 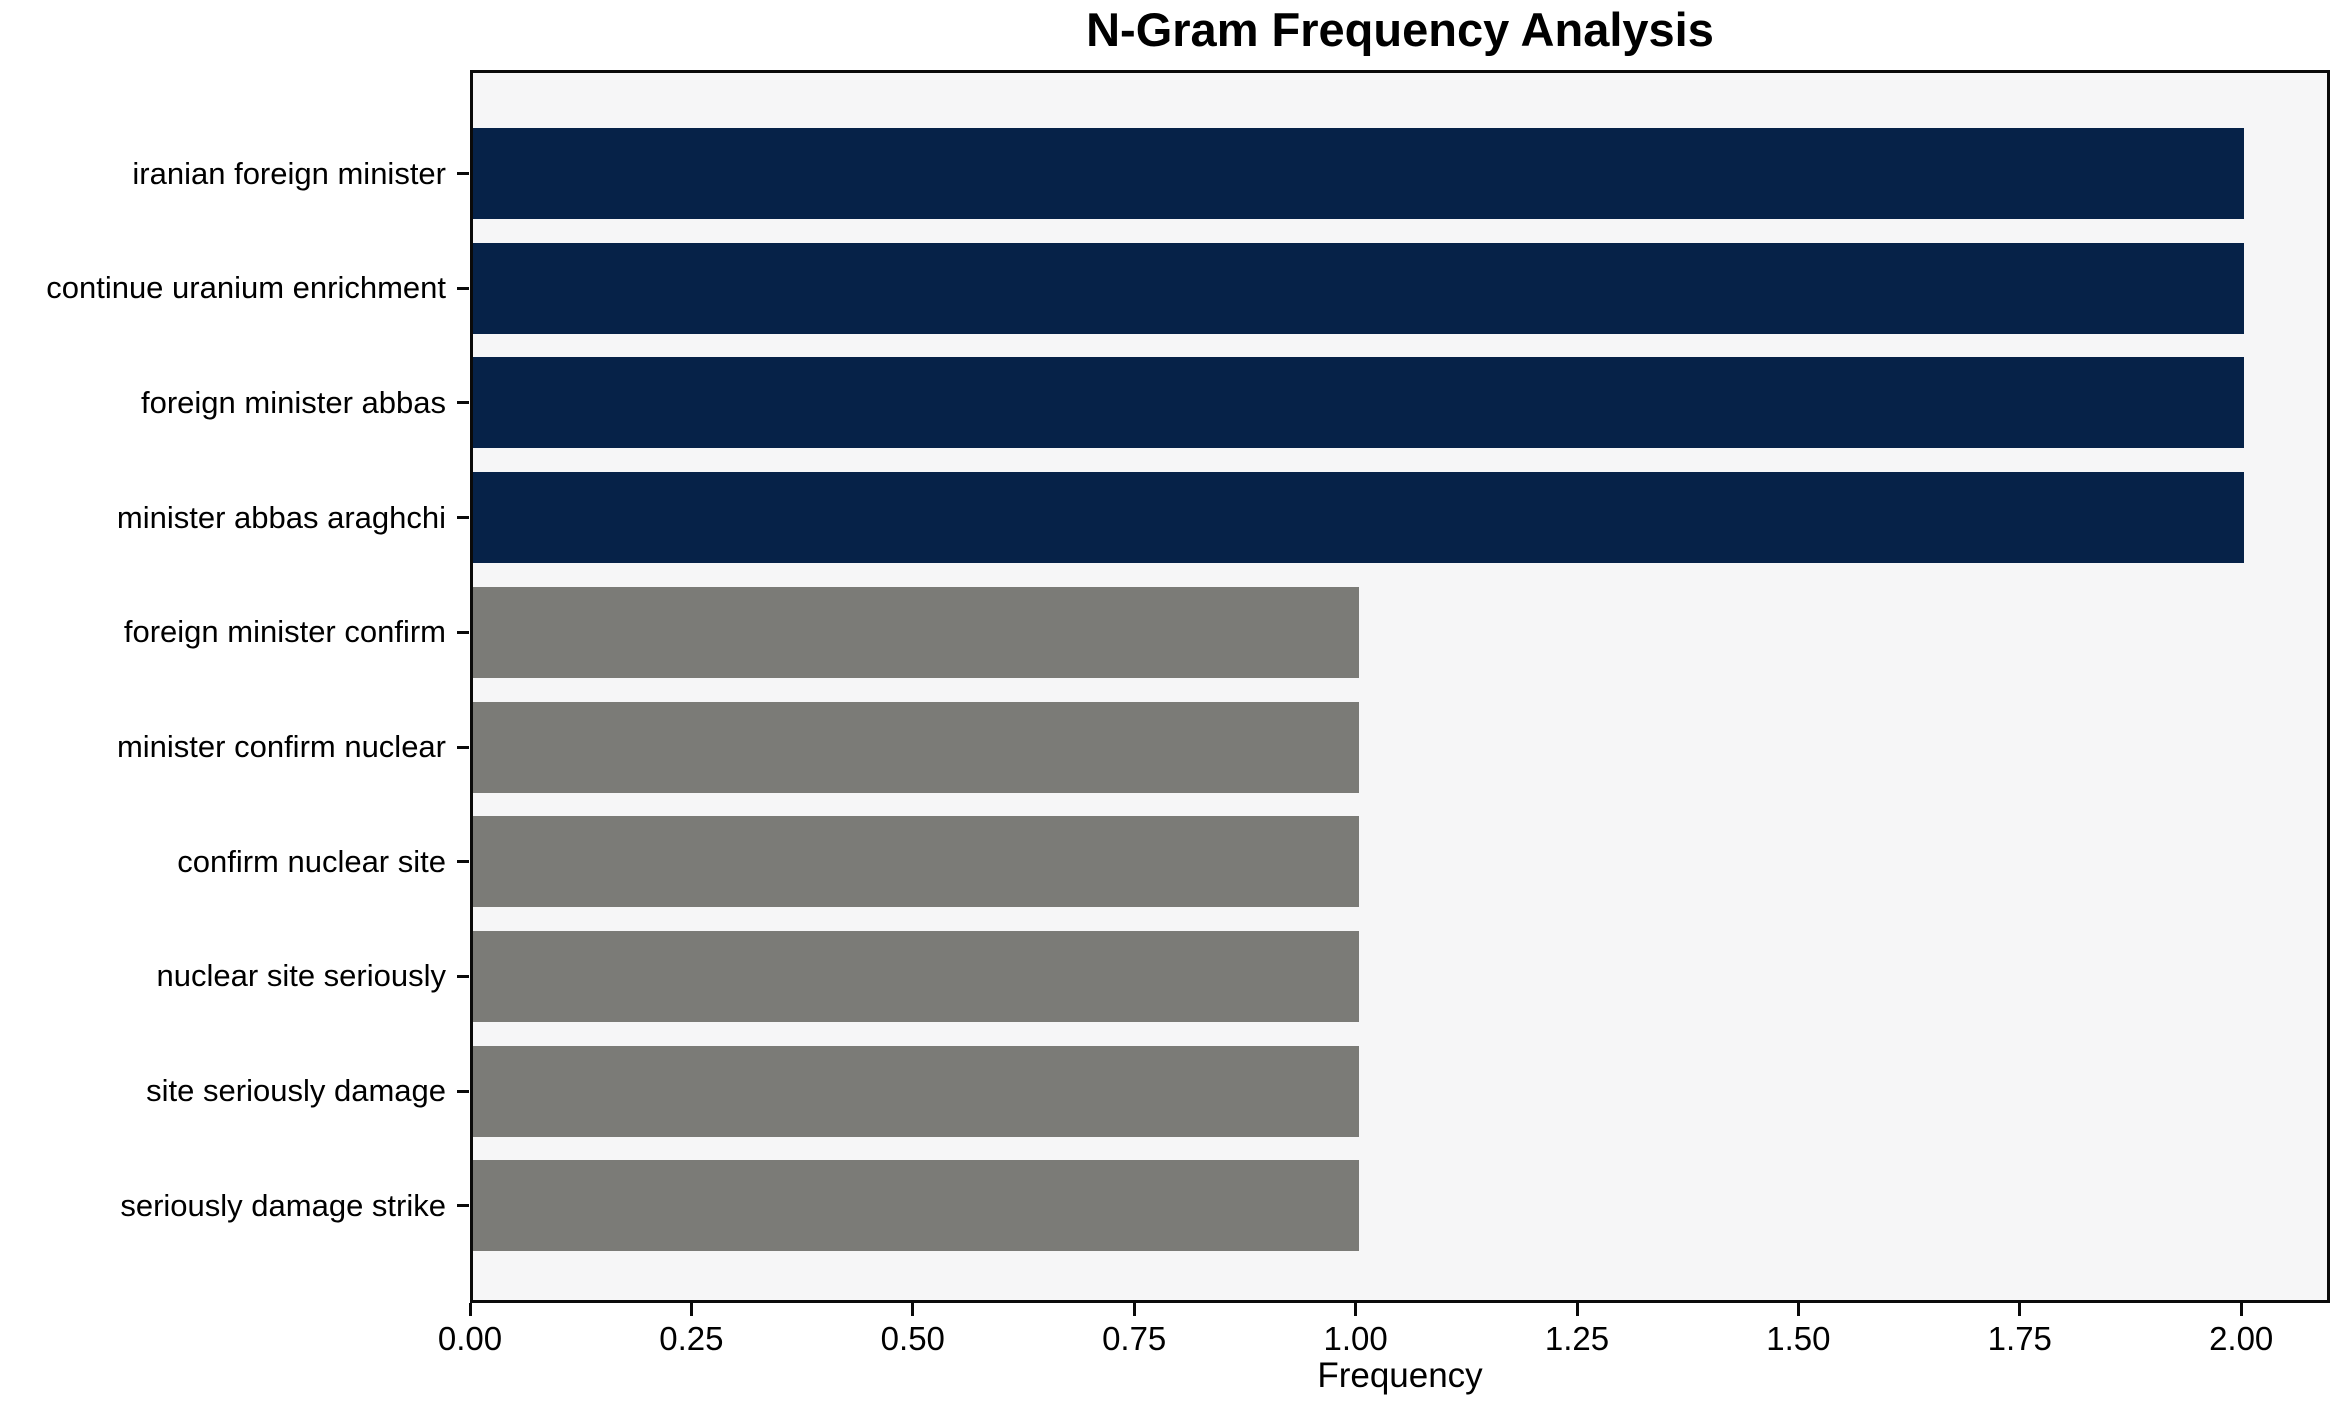 What do you see at coordinates (293, 402) in the screenshot?
I see `y-tick-label: foreign minister abbas` at bounding box center [293, 402].